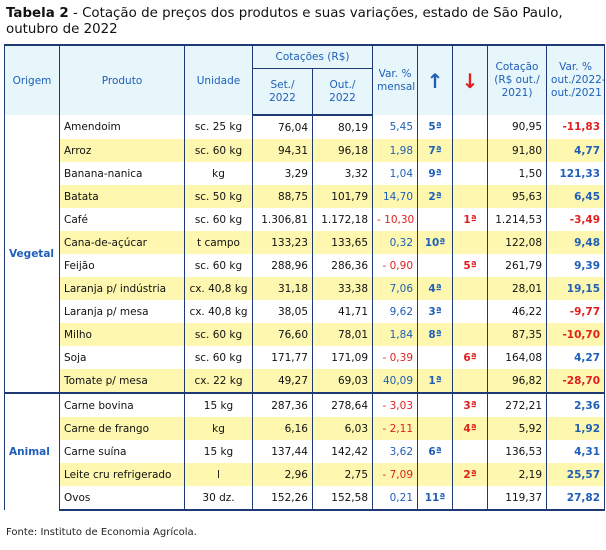 Image resolution: width=606 pixels, height=550 pixels. Describe the element at coordinates (395, 474) in the screenshot. I see `monthly-variation: - 7,09` at that location.